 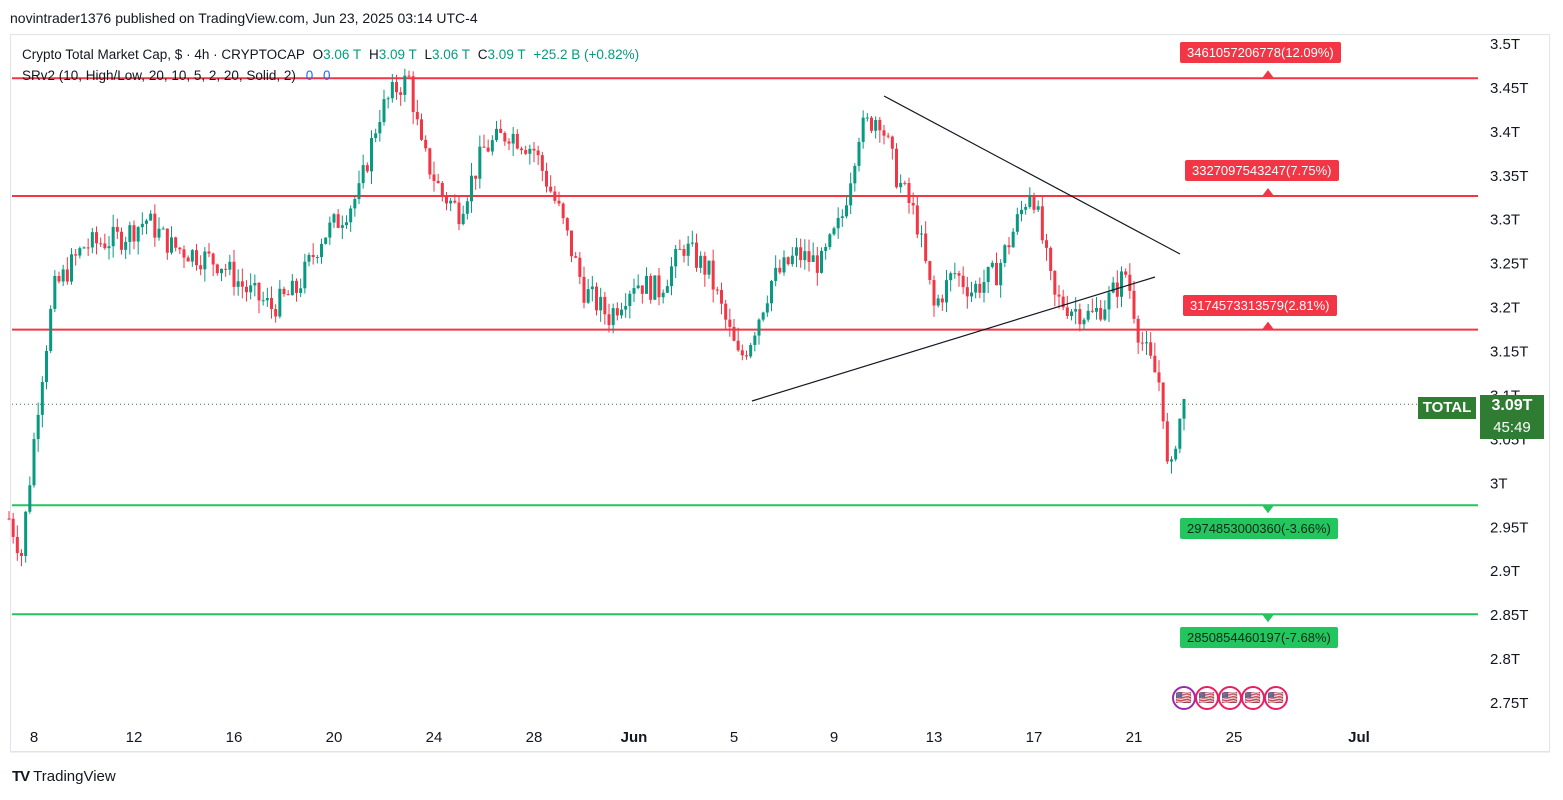 What do you see at coordinates (1505, 571) in the screenshot?
I see `y-tick-label: 2.9T` at bounding box center [1505, 571].